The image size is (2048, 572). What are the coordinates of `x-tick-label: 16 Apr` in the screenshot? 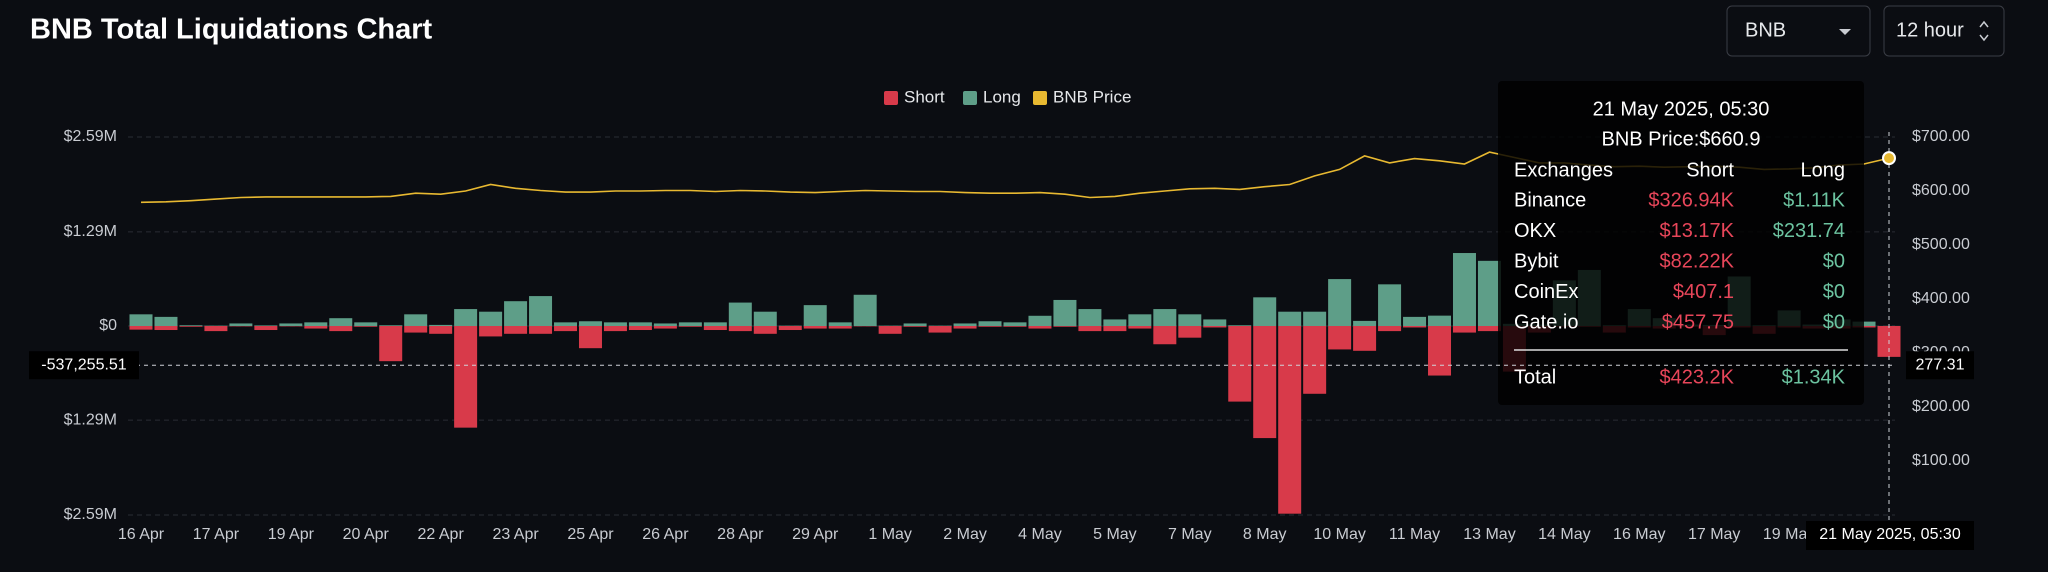 It's located at (141, 534).